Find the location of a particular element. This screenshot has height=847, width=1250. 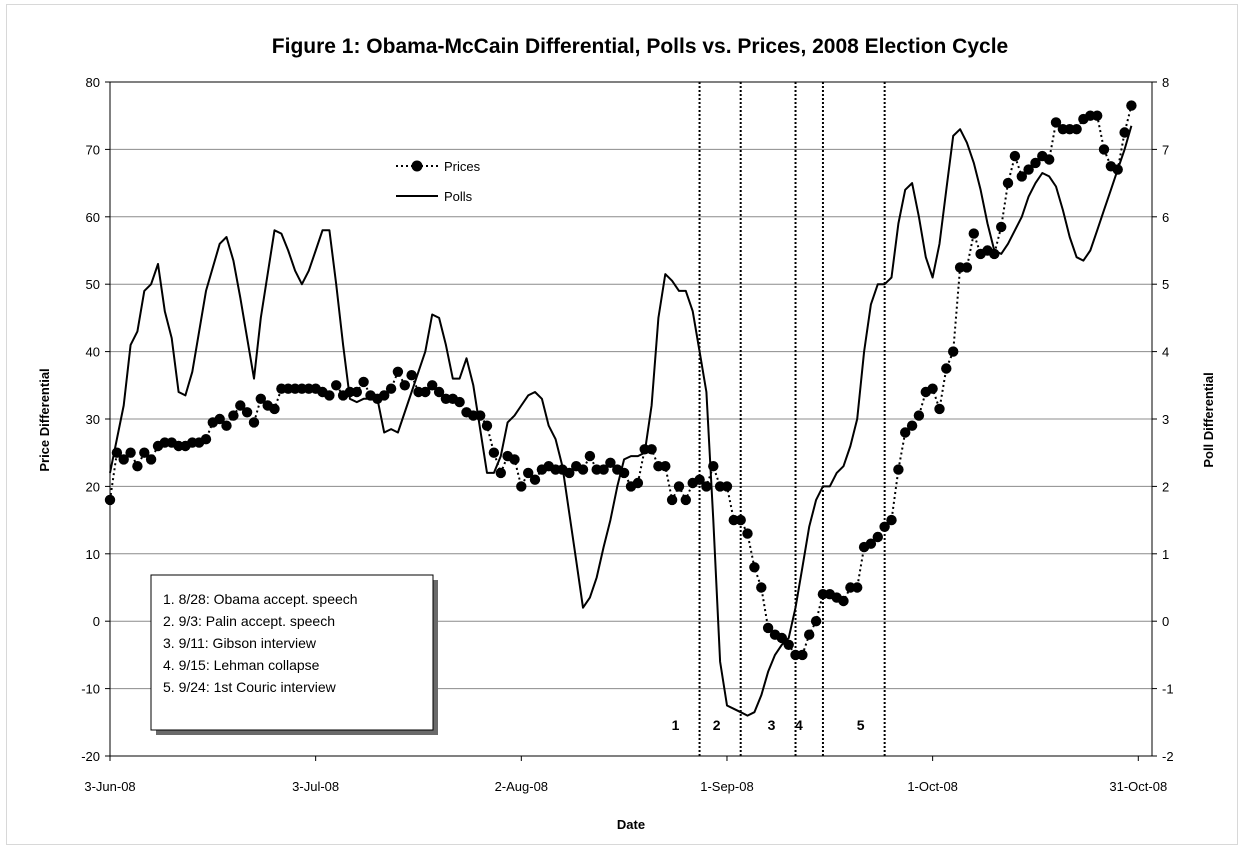

right-tick-label: -1 is located at coordinates (1168, 689).